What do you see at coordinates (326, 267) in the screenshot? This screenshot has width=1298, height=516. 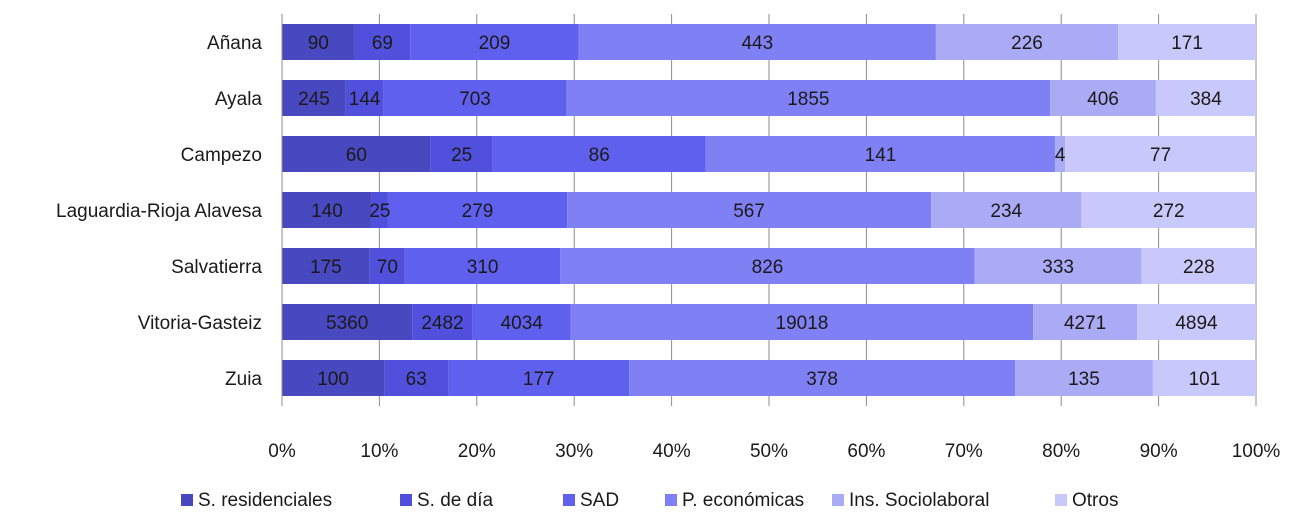 I see `data-label: 175` at bounding box center [326, 267].